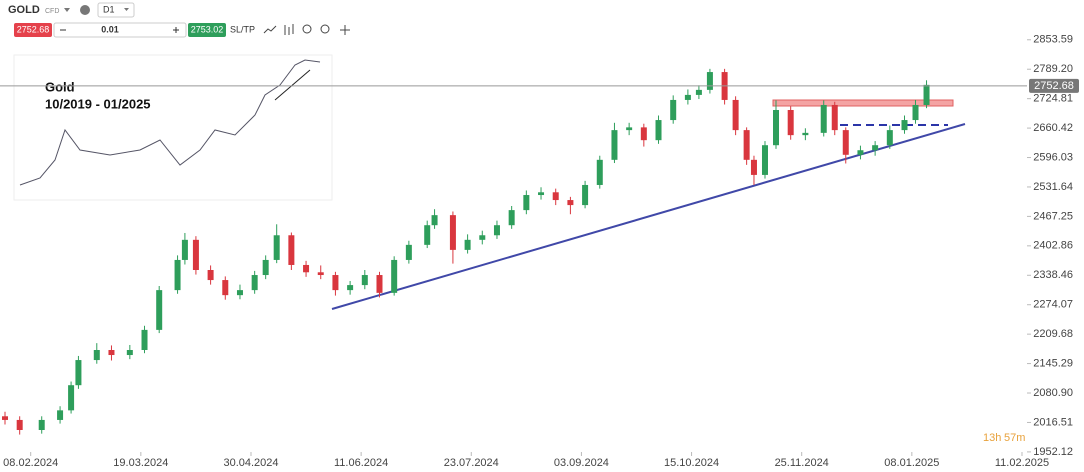  What do you see at coordinates (1053, 157) in the screenshot?
I see `y-tick-label: 2596.03` at bounding box center [1053, 157].